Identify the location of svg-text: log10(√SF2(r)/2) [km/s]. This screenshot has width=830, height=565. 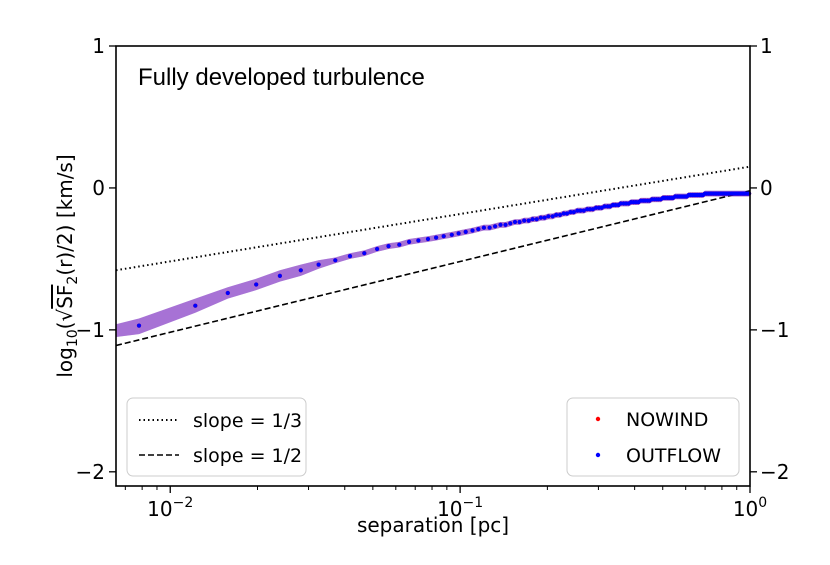
(67, 265).